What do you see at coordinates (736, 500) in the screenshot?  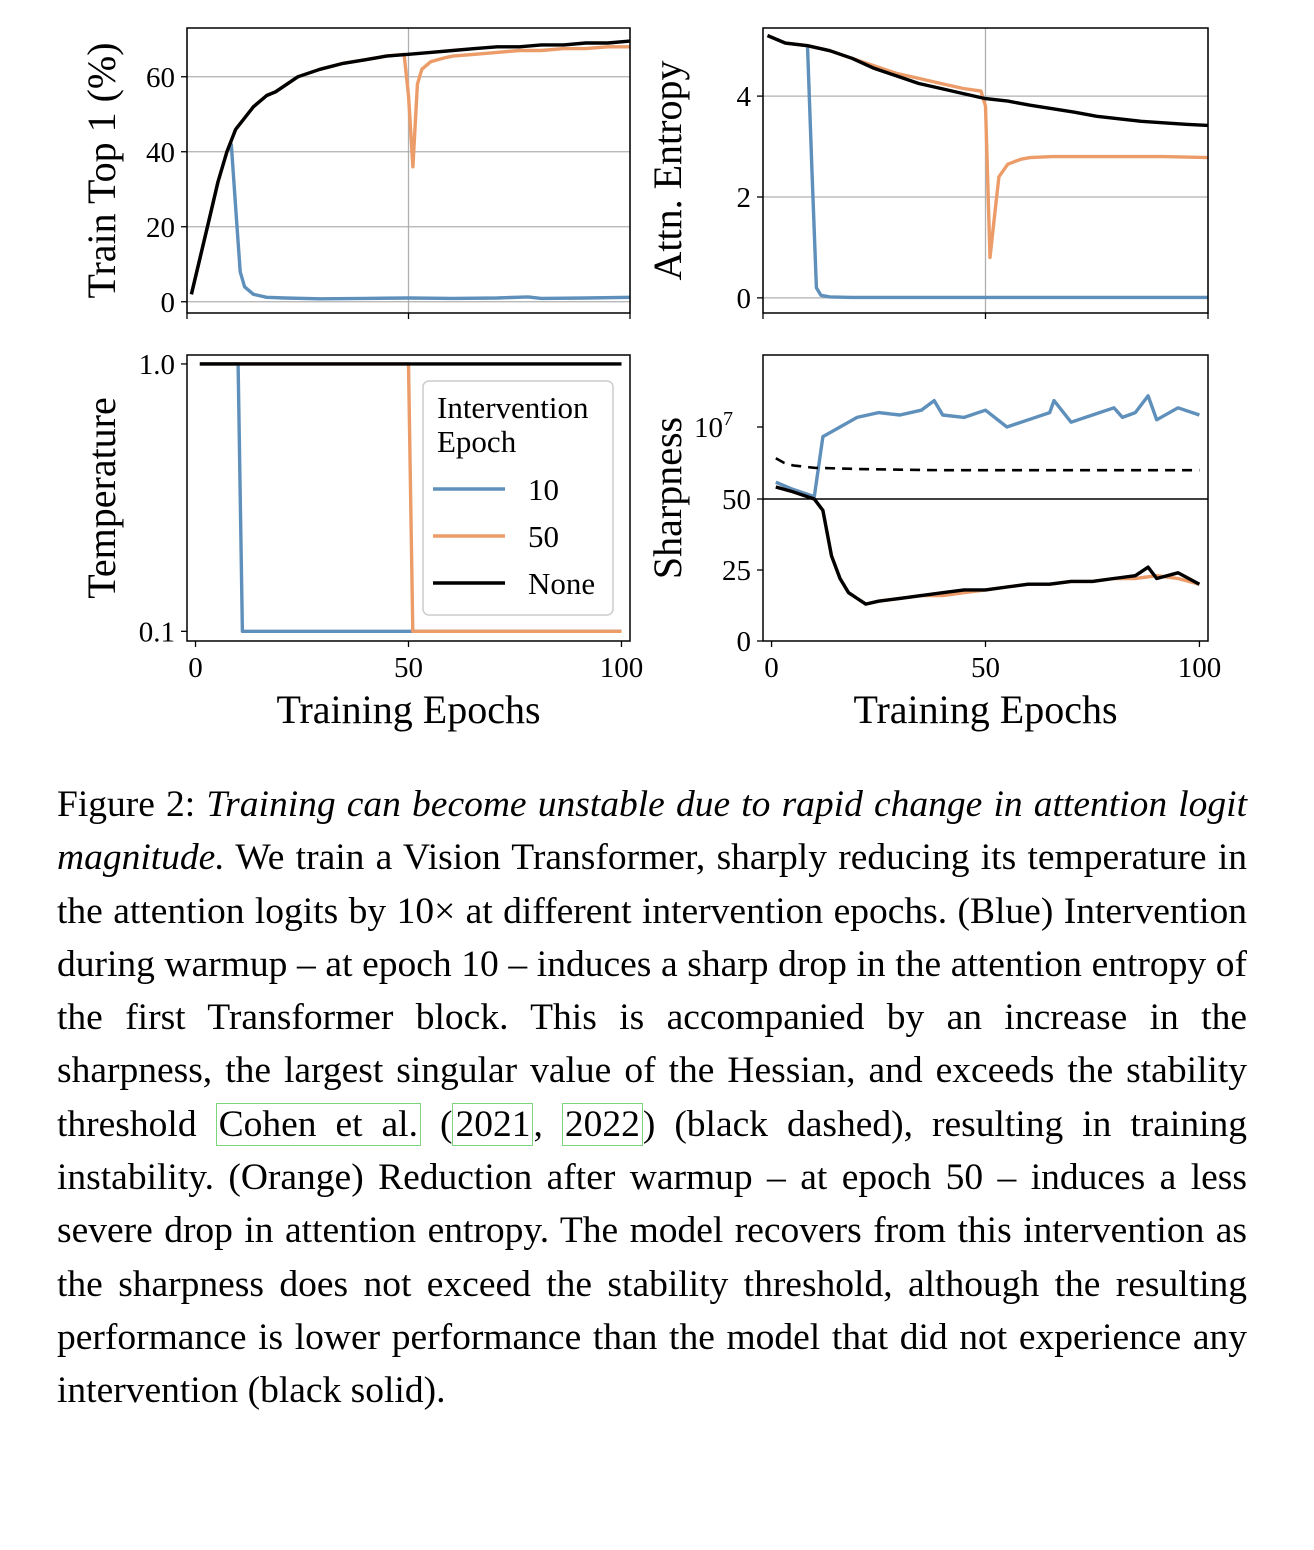 I see `y-tick-label-2: 50` at bounding box center [736, 500].